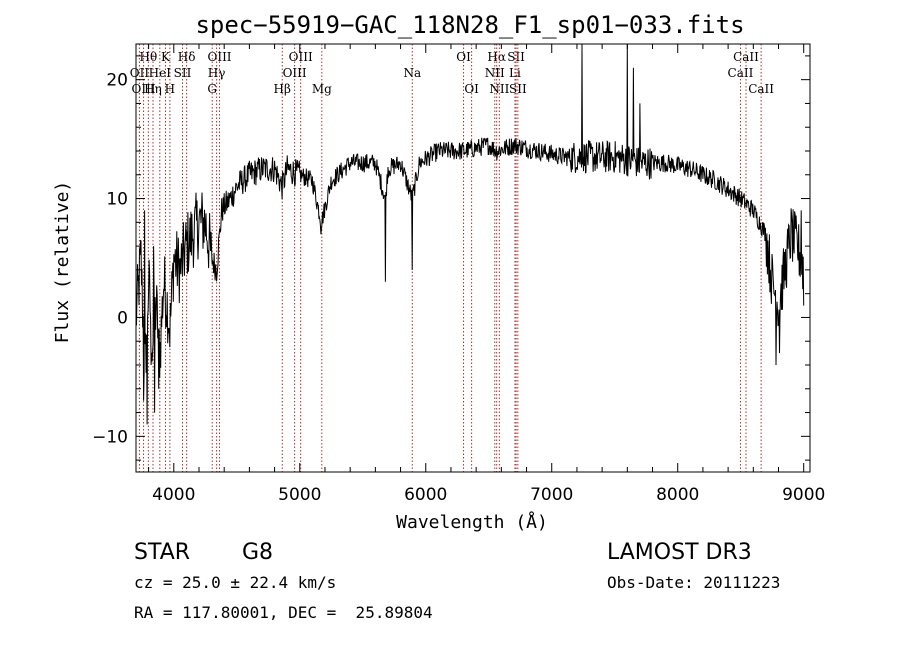 The height and width of the screenshot is (649, 900). What do you see at coordinates (551, 495) in the screenshot?
I see `x-tick-label: 7000` at bounding box center [551, 495].